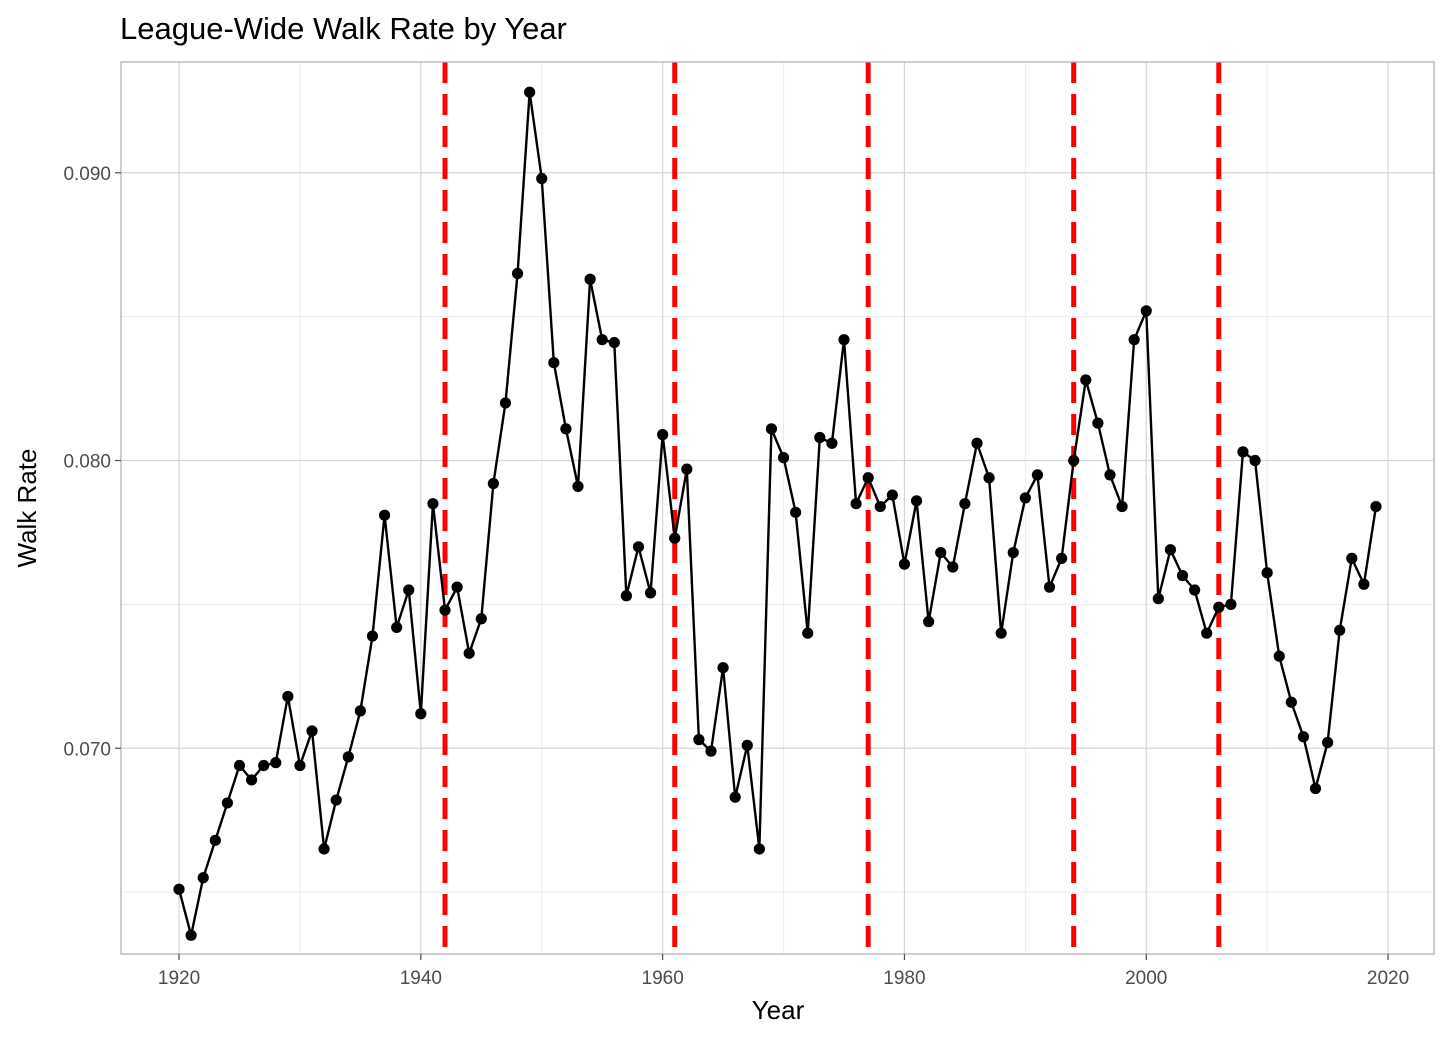 This screenshot has width=1450, height=1040. Describe the element at coordinates (343, 28) in the screenshot. I see `chart-title: League-Wide Walk Rate by Year` at that location.